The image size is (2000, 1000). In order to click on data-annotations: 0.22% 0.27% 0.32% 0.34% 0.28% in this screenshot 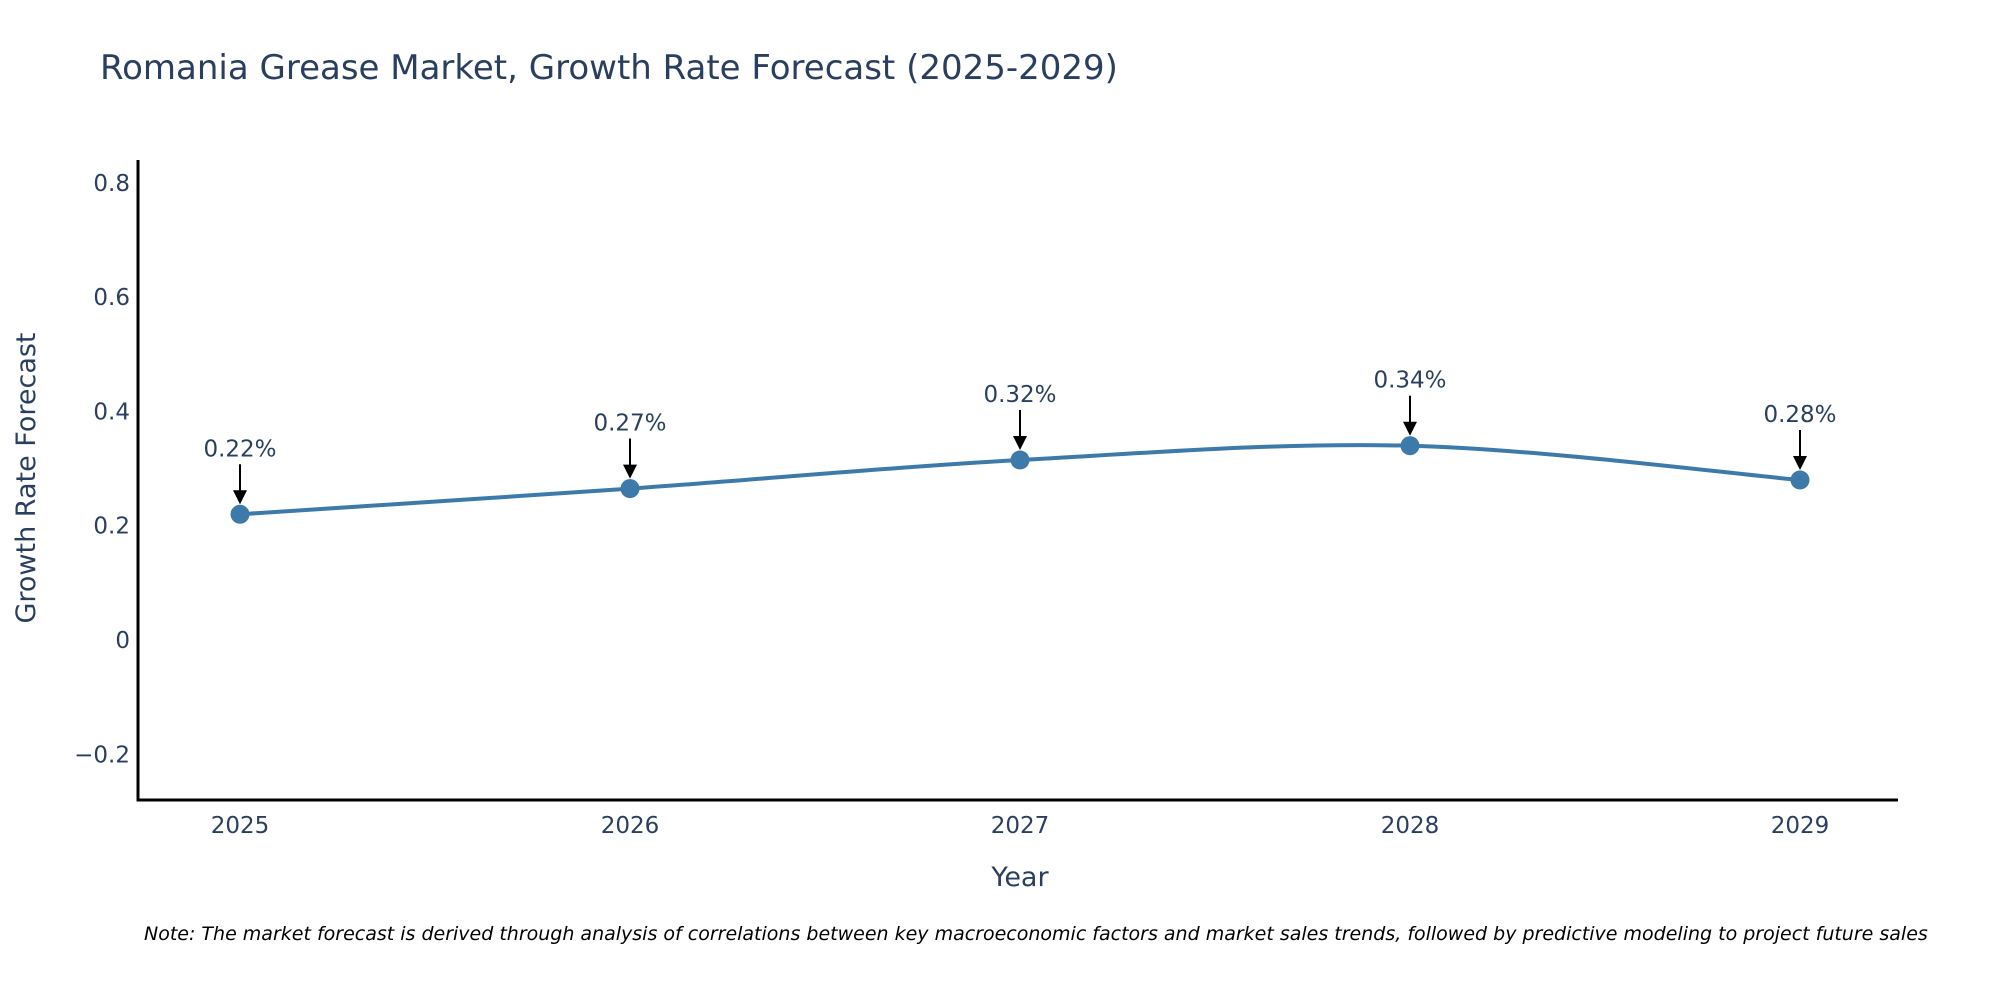, I will do `click(1020, 436)`.